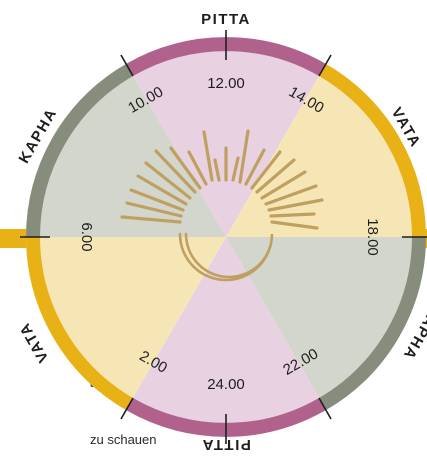 The width and height of the screenshot is (427, 456). Describe the element at coordinates (80, 323) in the screenshot. I see `ring-vata-left` at that location.